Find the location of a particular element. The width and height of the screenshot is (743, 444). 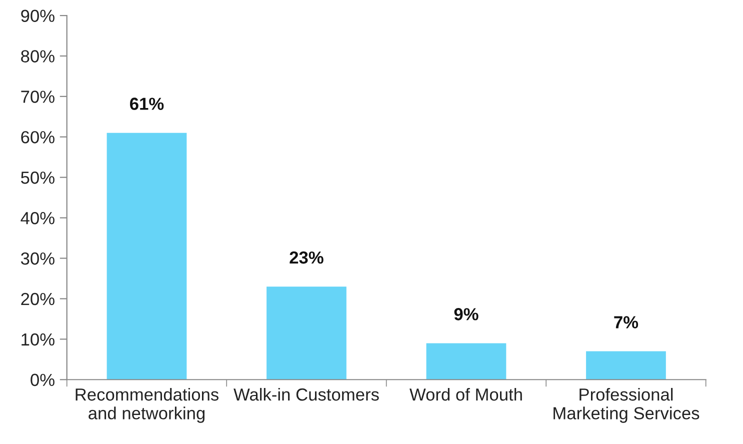

y-tick-label: 0% is located at coordinates (42, 380).